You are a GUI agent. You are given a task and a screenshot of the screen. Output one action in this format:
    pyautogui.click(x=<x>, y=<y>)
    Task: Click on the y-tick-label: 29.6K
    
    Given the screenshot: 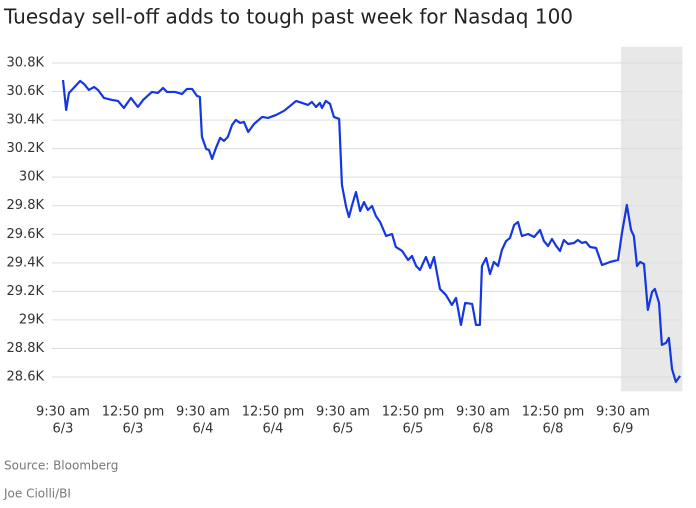 What is the action you would take?
    pyautogui.click(x=26, y=234)
    